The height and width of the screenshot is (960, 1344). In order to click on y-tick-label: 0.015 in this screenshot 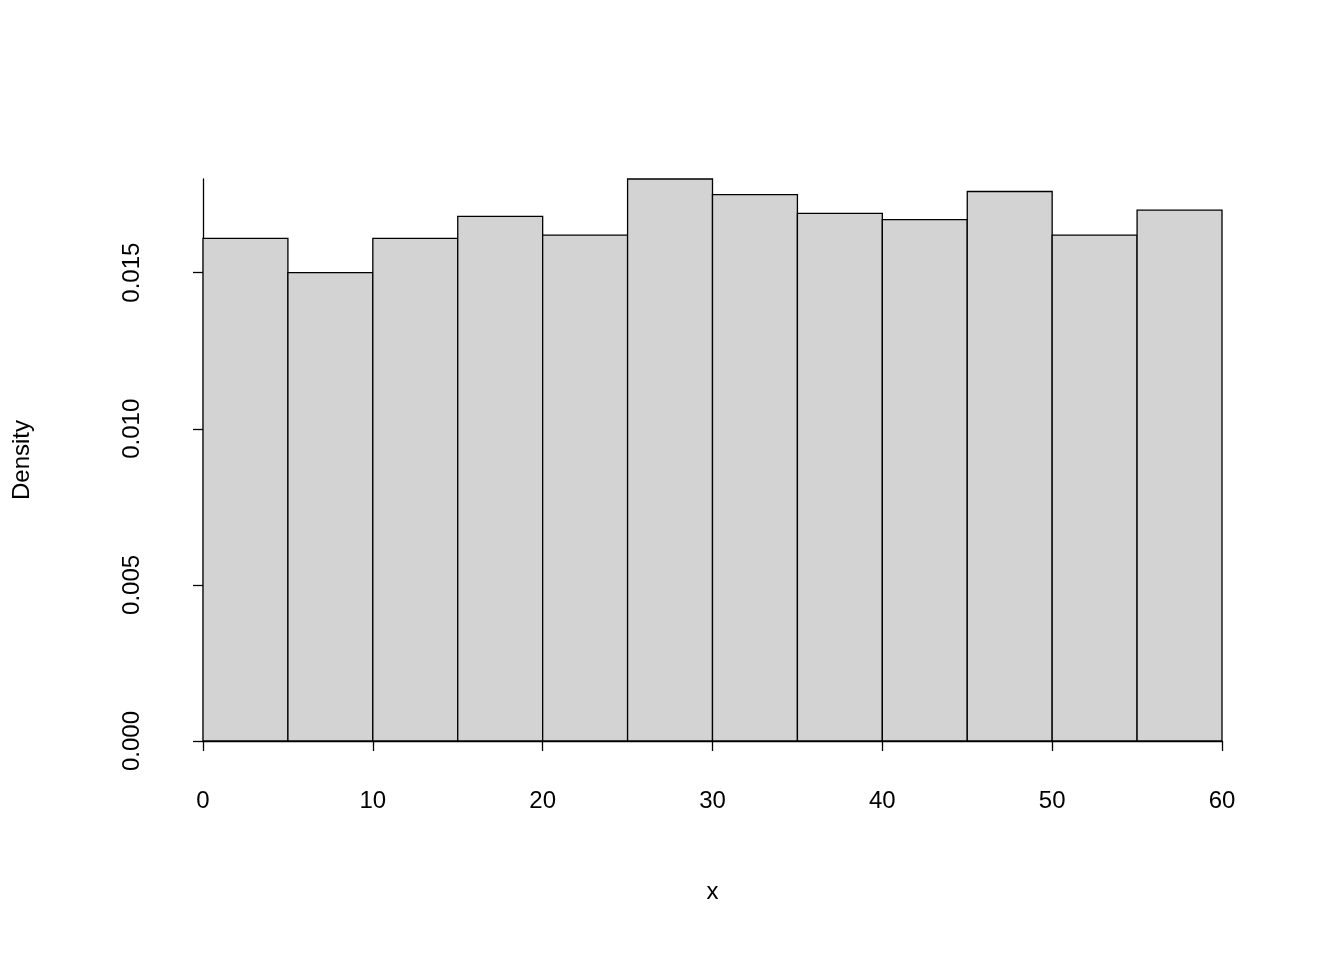, I will do `click(130, 272)`.